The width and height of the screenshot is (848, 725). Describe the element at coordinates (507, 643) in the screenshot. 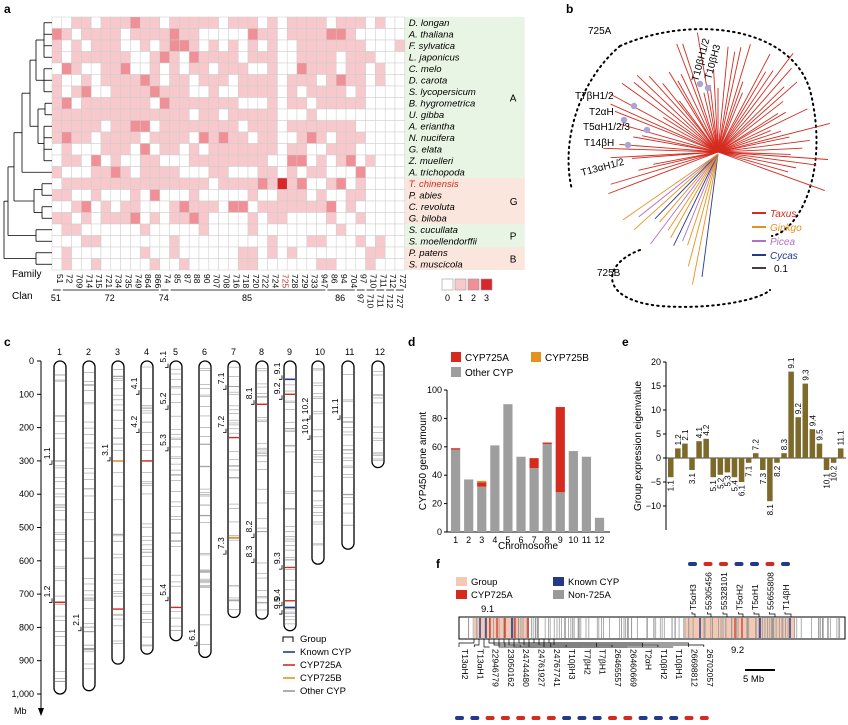

I see `bottom-connector` at that location.